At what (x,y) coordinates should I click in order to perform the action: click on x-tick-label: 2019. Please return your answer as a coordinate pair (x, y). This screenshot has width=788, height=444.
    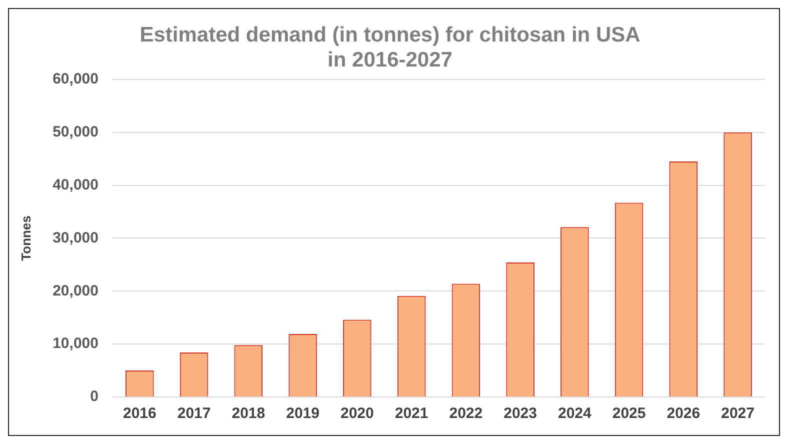
    Looking at the image, I should click on (303, 413).